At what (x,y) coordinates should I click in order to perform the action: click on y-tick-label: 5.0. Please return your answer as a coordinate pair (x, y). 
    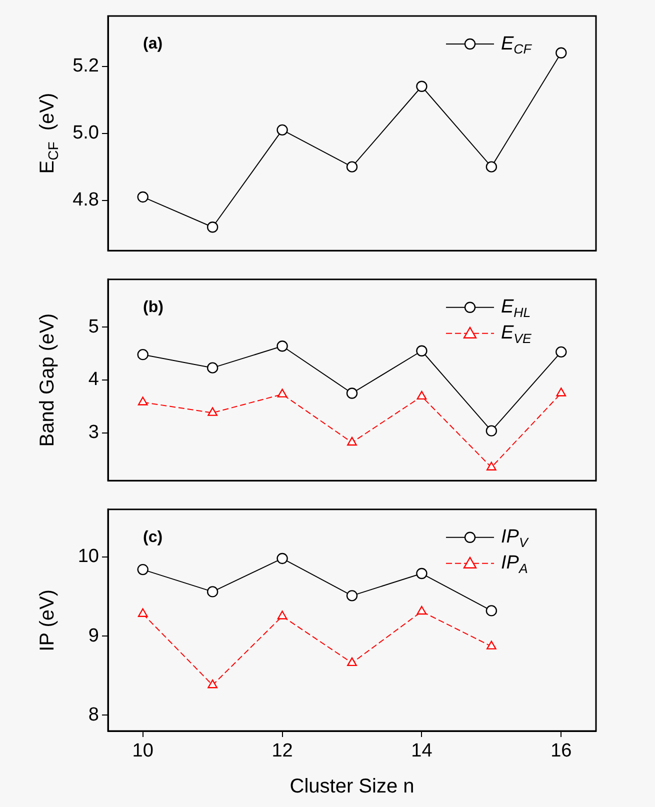
    Looking at the image, I should click on (85, 133).